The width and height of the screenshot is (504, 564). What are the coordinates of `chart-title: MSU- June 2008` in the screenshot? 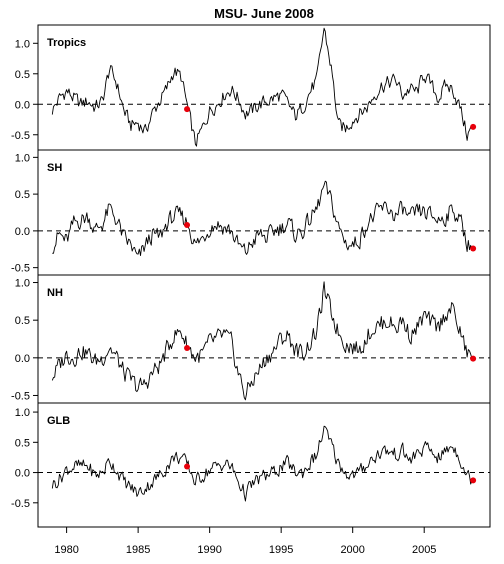 It's located at (264, 13).